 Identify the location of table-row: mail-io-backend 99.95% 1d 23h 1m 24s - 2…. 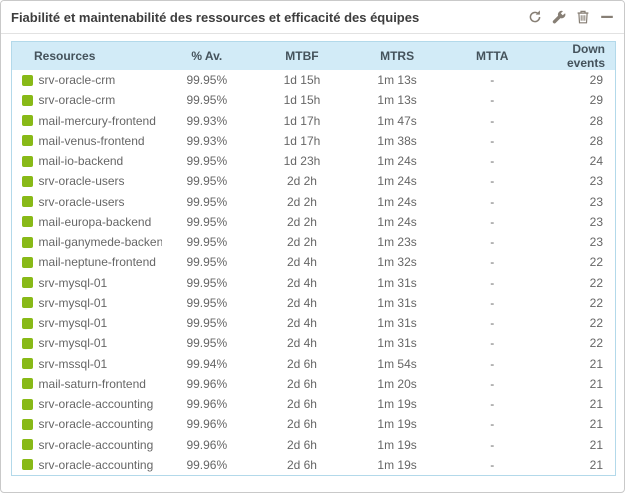
(314, 161).